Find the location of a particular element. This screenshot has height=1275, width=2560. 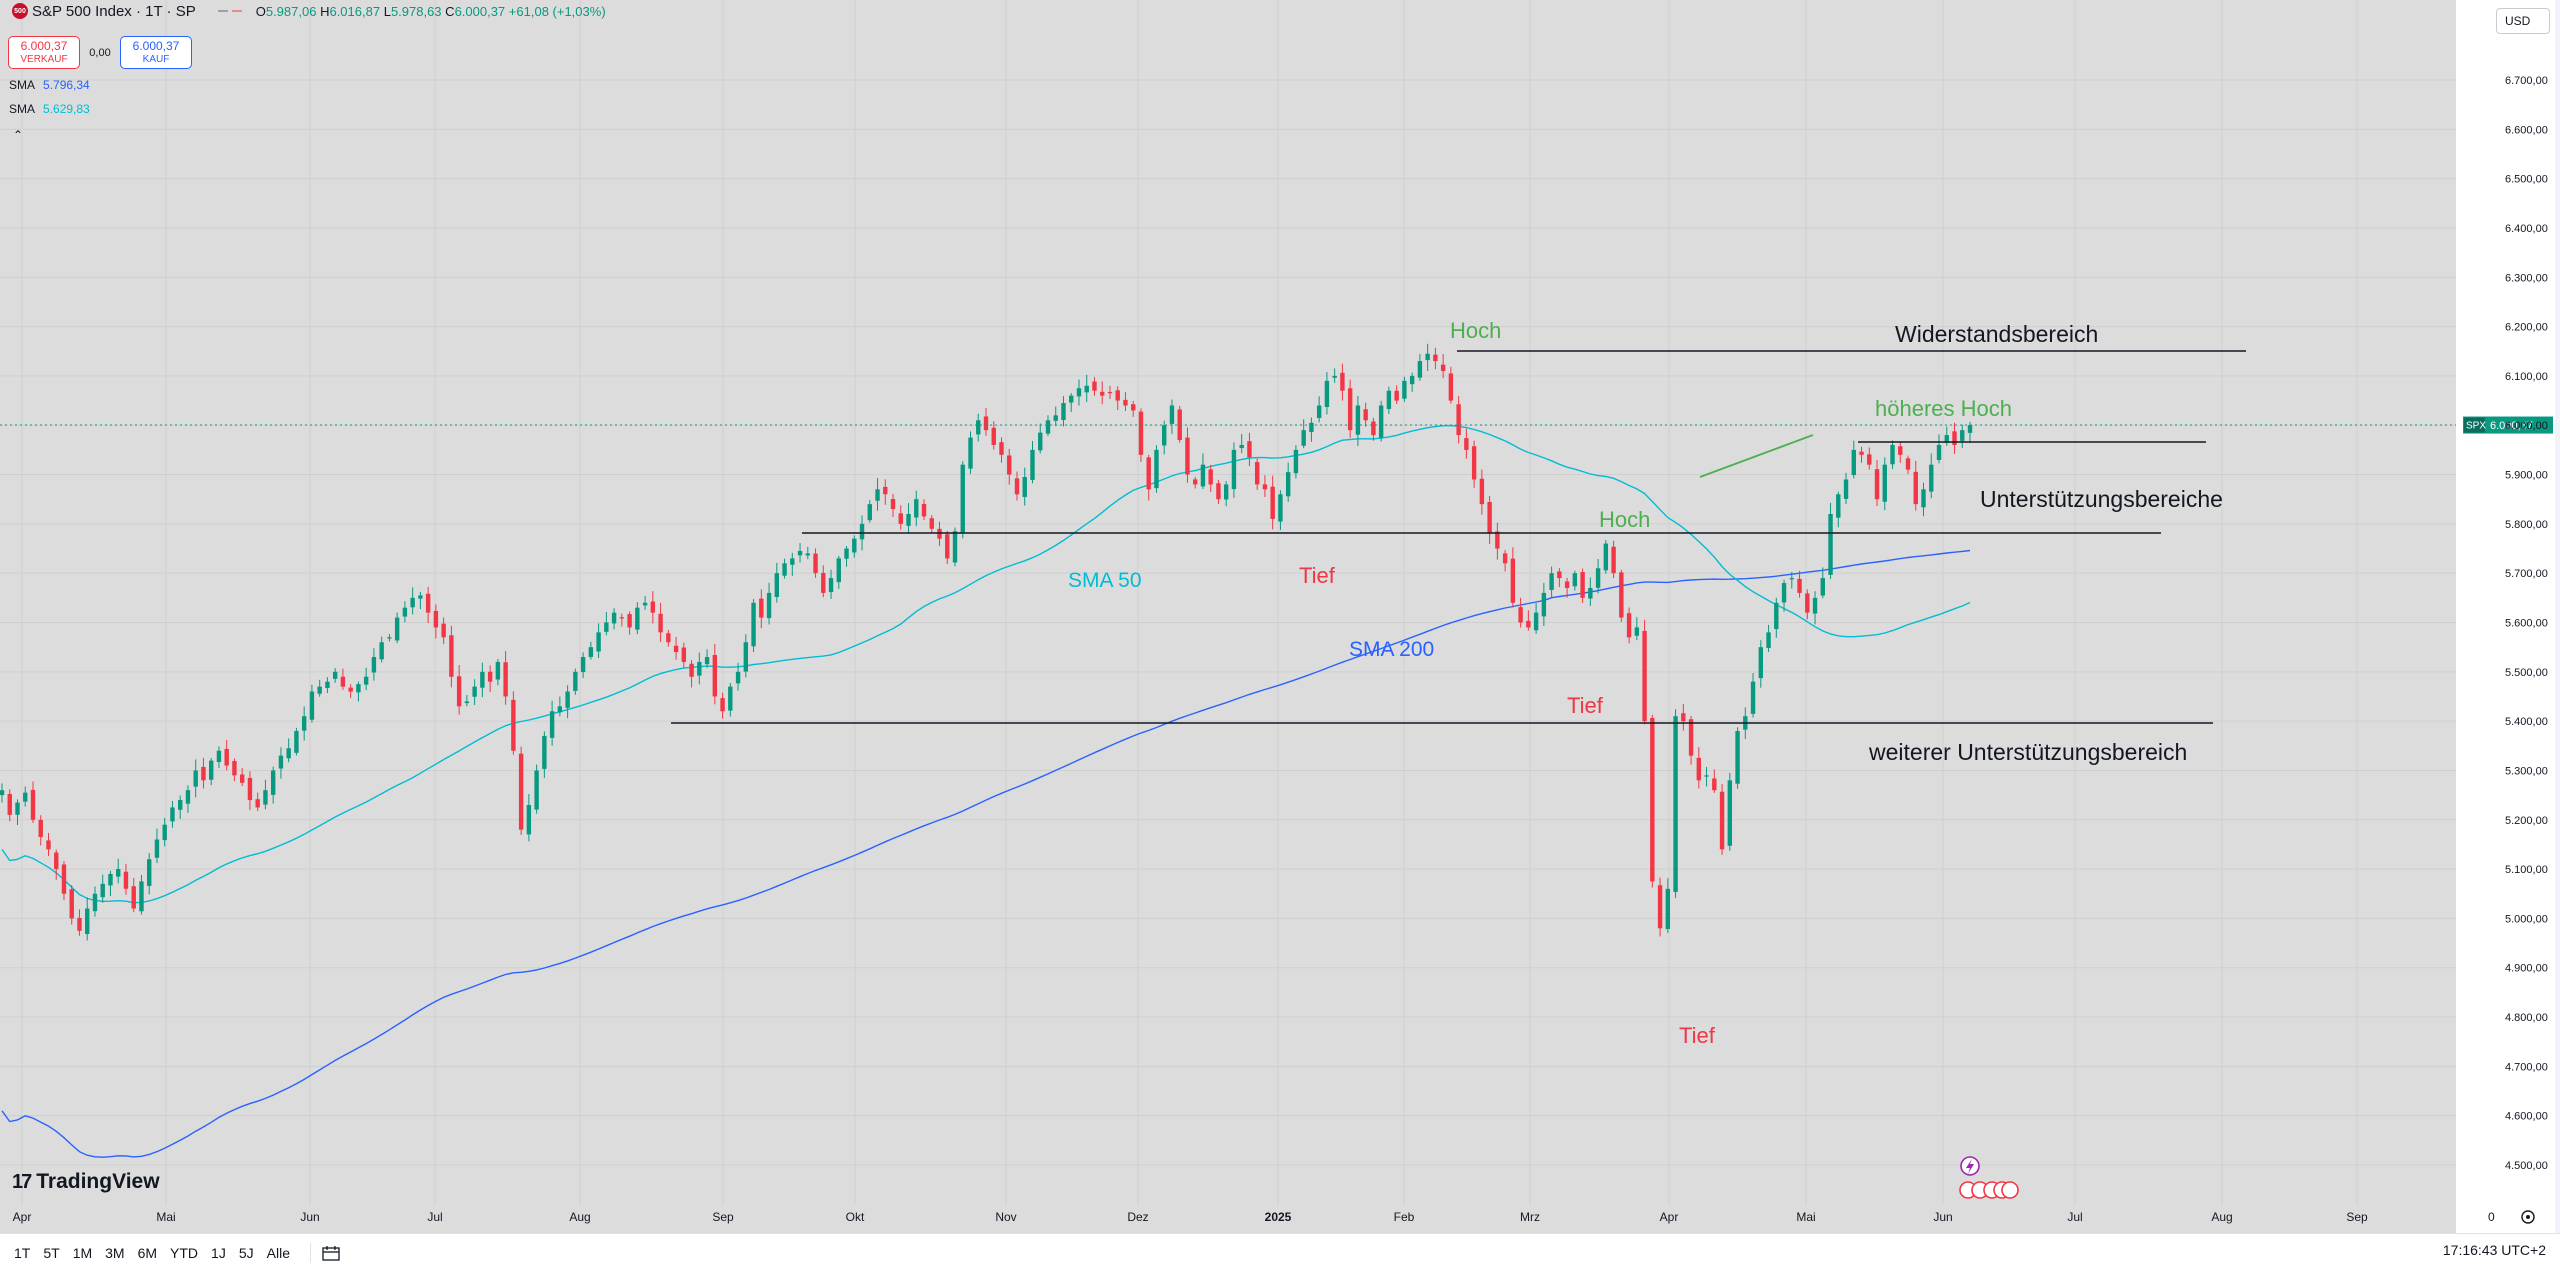

timeframe-6m: 6M is located at coordinates (147, 1253).